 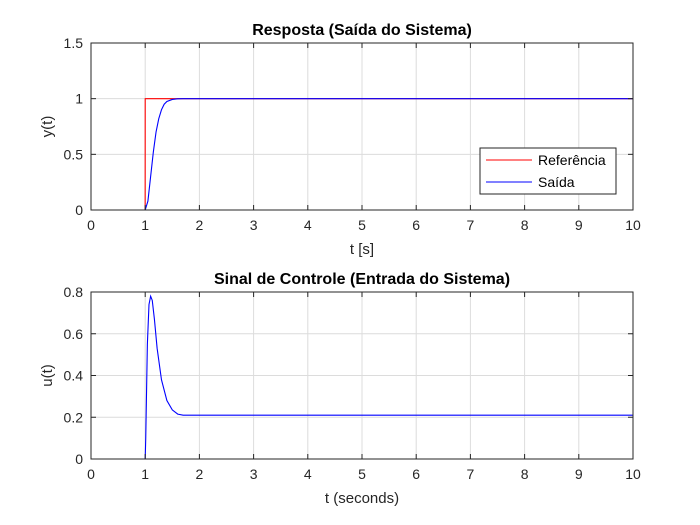 What do you see at coordinates (556, 182) in the screenshot?
I see `legend-entry: Saída` at bounding box center [556, 182].